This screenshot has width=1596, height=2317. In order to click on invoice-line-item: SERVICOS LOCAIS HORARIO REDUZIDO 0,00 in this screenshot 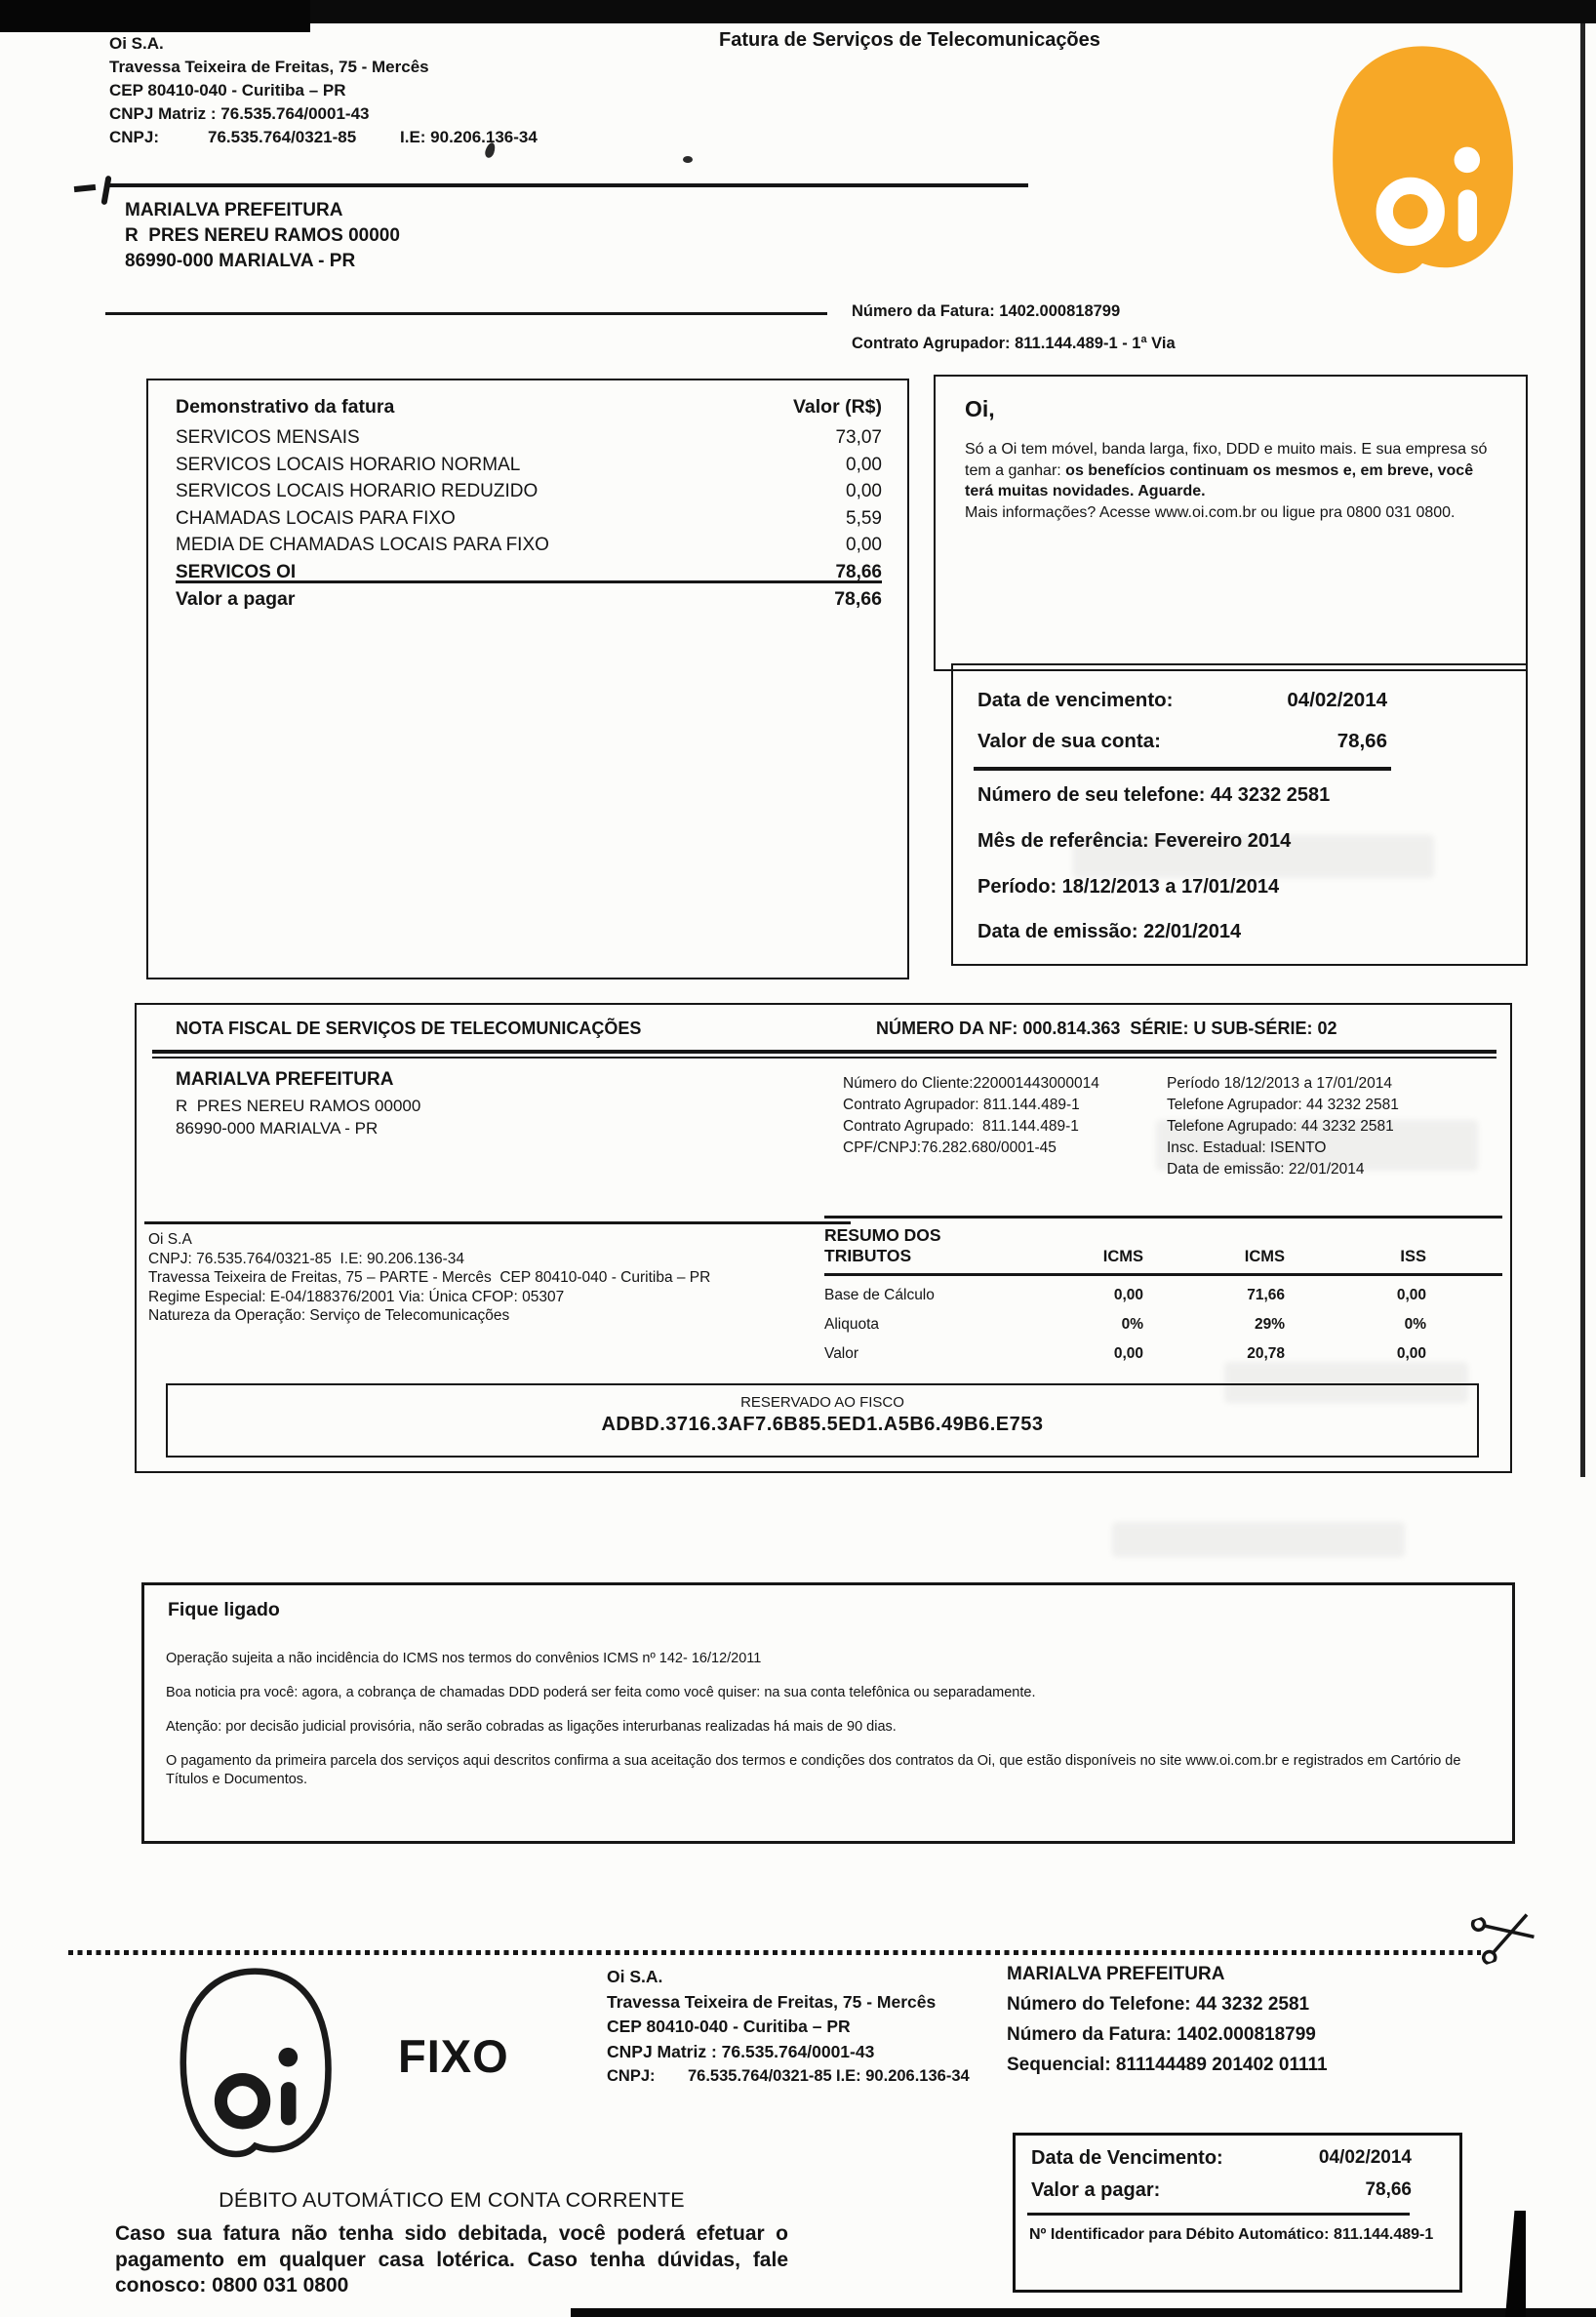, I will do `click(529, 494)`.